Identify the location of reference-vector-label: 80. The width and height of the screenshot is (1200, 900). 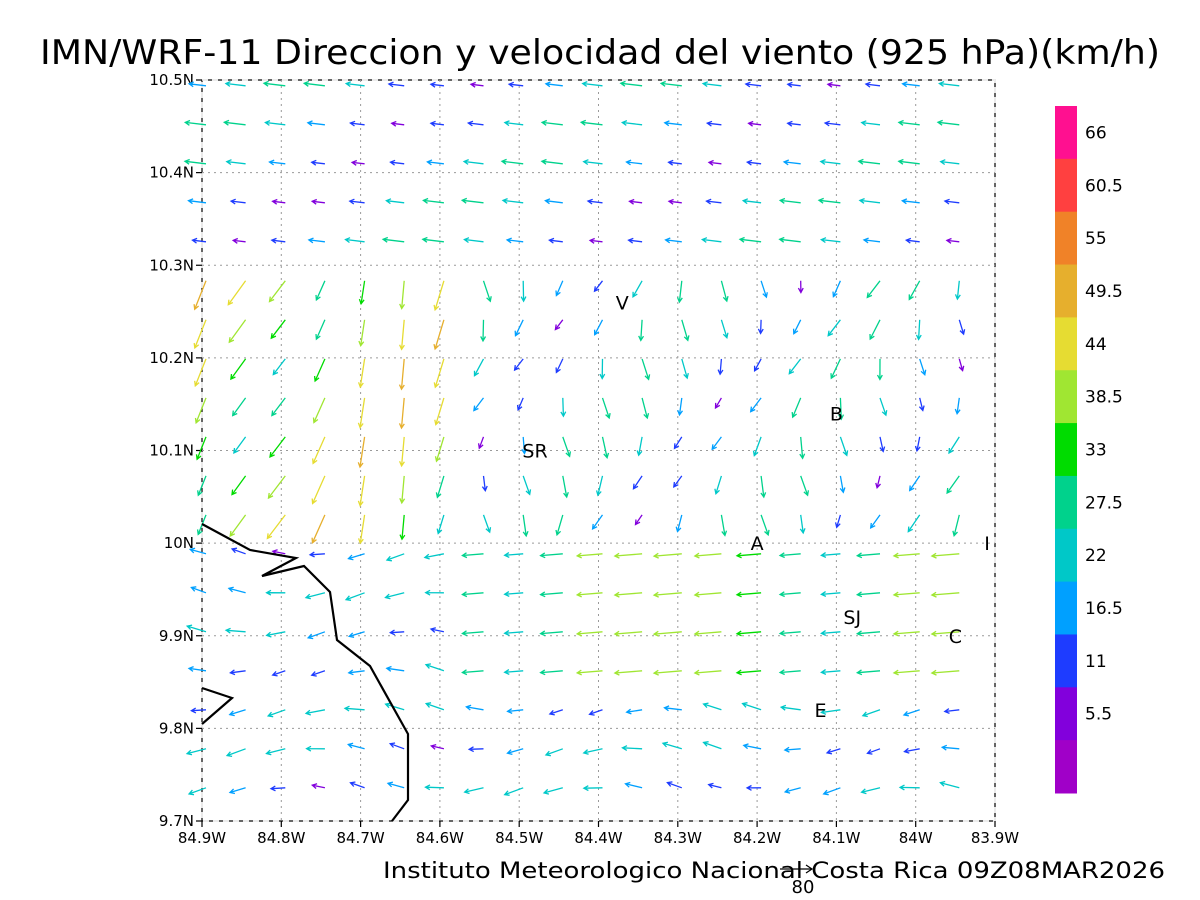
(803, 887).